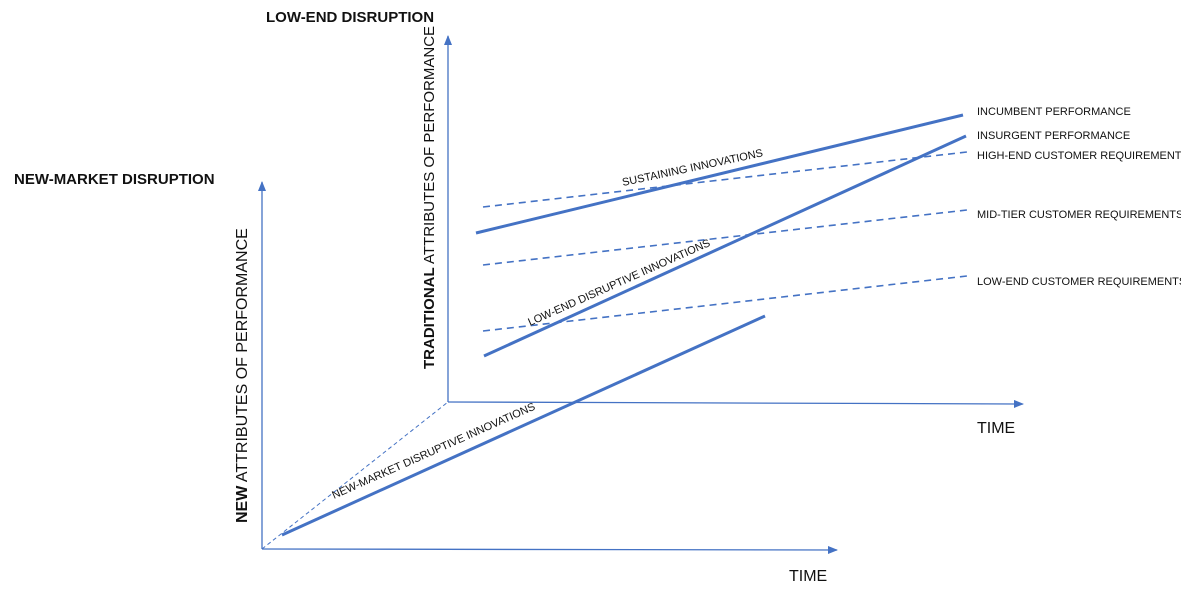 This screenshot has width=1181, height=592. I want to click on origin-connector, so click(355, 475).